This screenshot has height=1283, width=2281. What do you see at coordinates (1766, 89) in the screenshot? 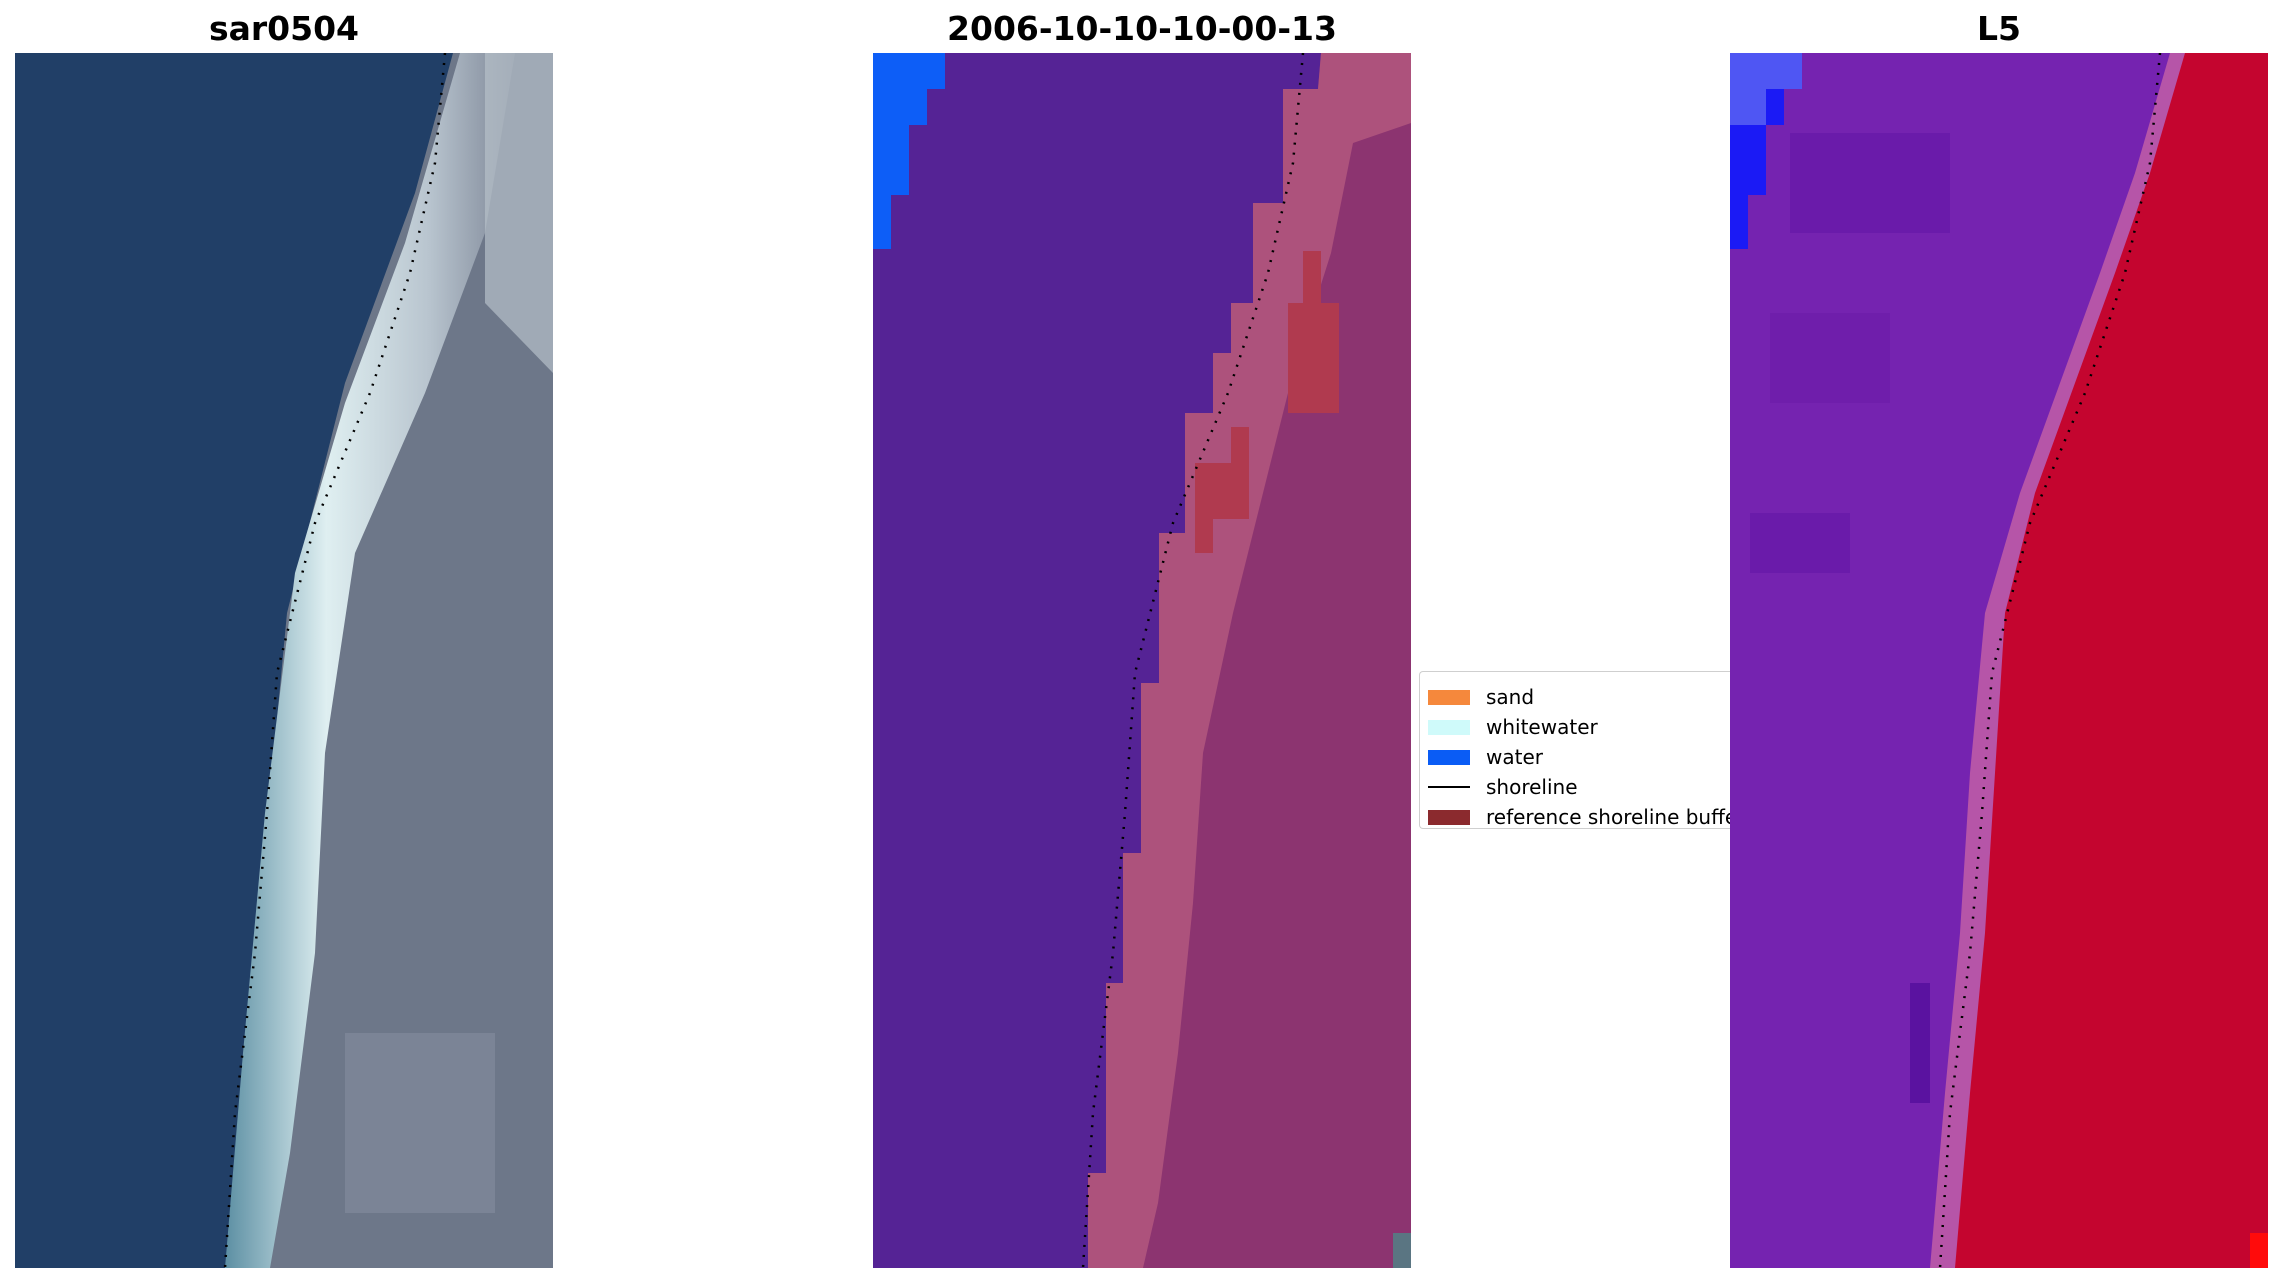
I see `blue-water-light` at bounding box center [1766, 89].